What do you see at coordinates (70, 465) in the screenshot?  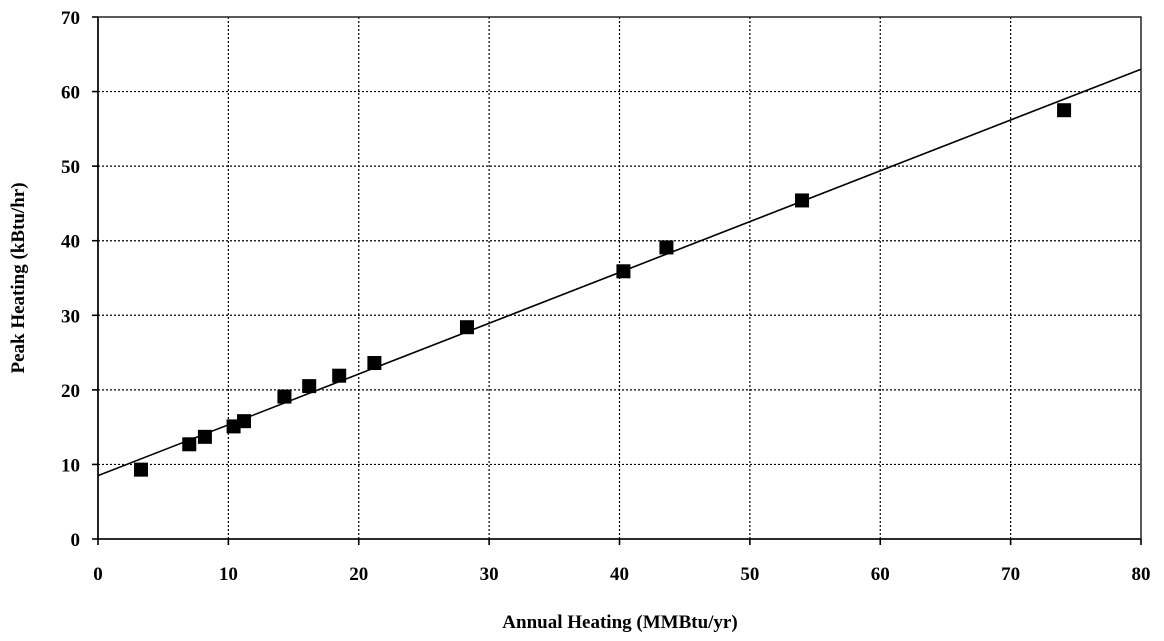 I see `y-tick-label-10: 10` at bounding box center [70, 465].